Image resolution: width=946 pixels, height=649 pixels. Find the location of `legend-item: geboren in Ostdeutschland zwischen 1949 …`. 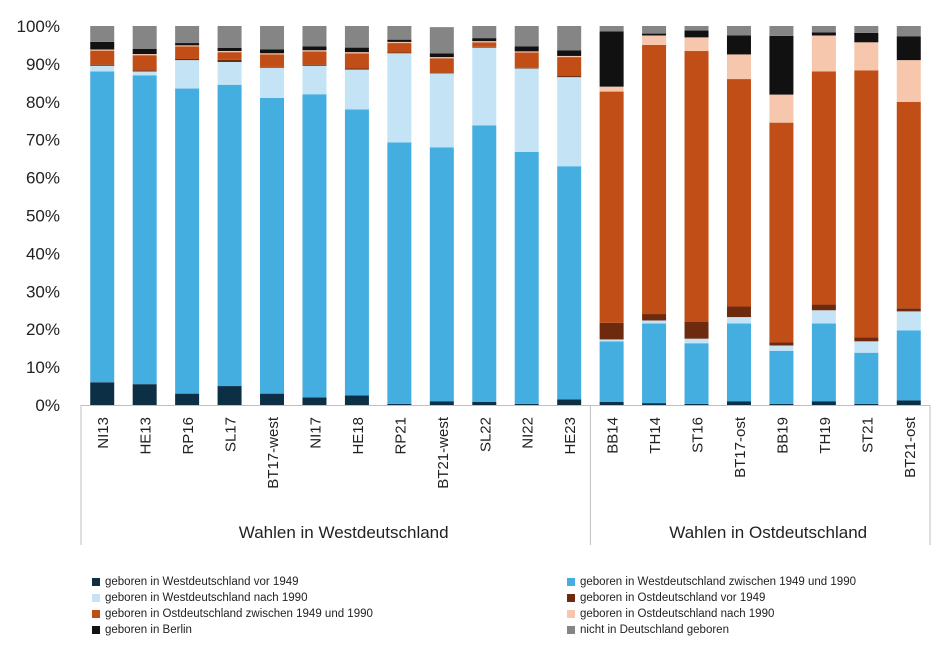

legend-item: geboren in Ostdeutschland zwischen 1949 … is located at coordinates (232, 614).